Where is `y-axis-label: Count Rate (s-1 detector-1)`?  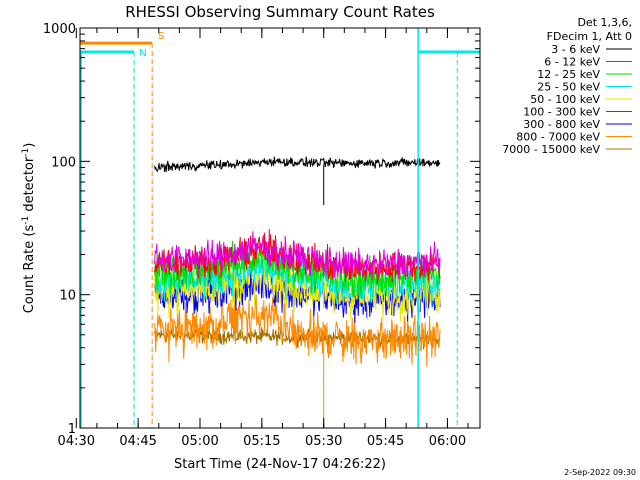 y-axis-label: Count Rate (s-1 detector-1) is located at coordinates (29, 228).